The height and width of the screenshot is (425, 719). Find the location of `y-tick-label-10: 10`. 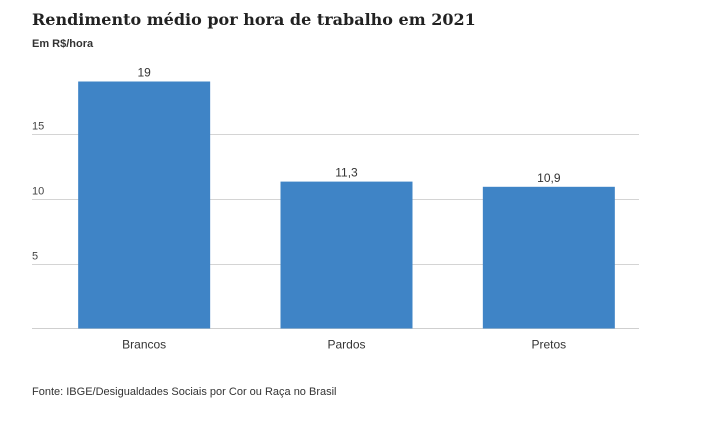

y-tick-label-10: 10 is located at coordinates (38, 192).